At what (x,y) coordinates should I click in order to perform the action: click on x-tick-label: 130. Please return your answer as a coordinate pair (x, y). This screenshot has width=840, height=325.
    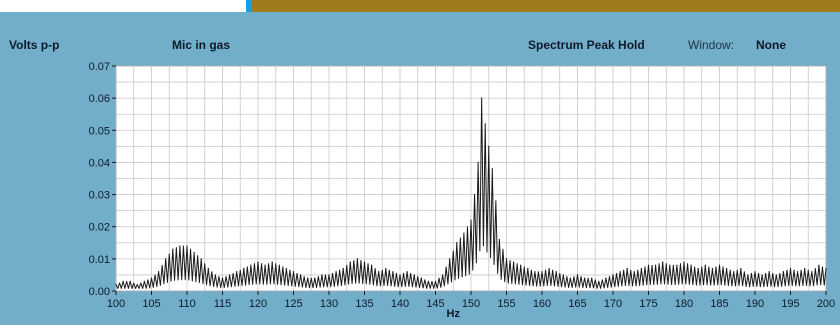
    Looking at the image, I should click on (329, 304).